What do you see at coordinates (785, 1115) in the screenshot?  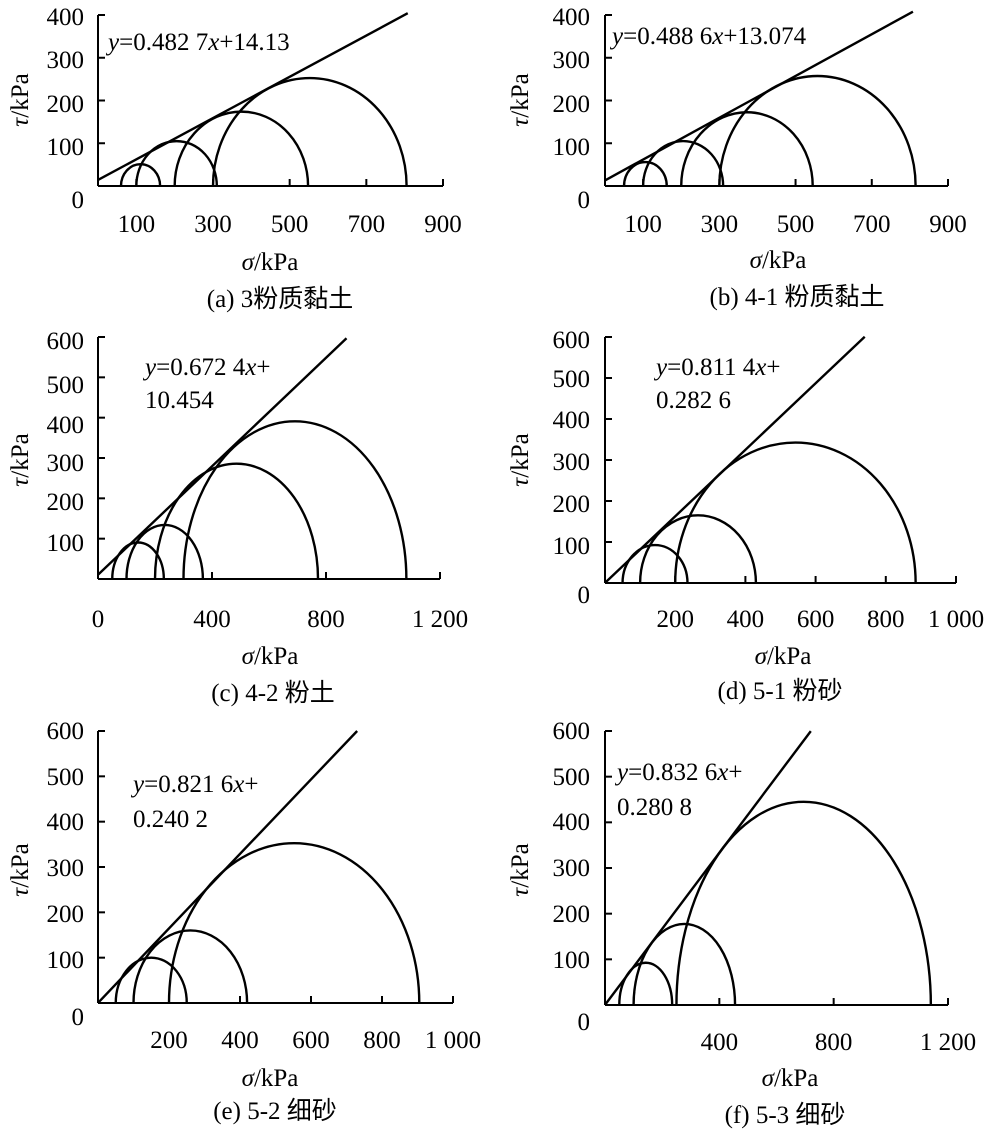 I see `panel-caption: (f) 5-3 细砂` at bounding box center [785, 1115].